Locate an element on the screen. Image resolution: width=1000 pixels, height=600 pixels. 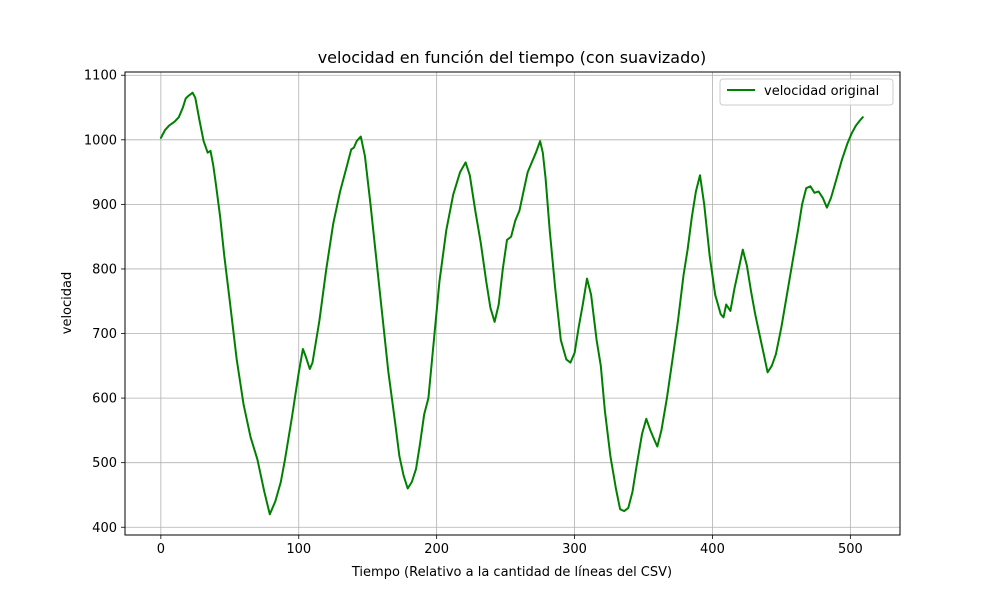
y-tick-label: 900 is located at coordinates (104, 205).